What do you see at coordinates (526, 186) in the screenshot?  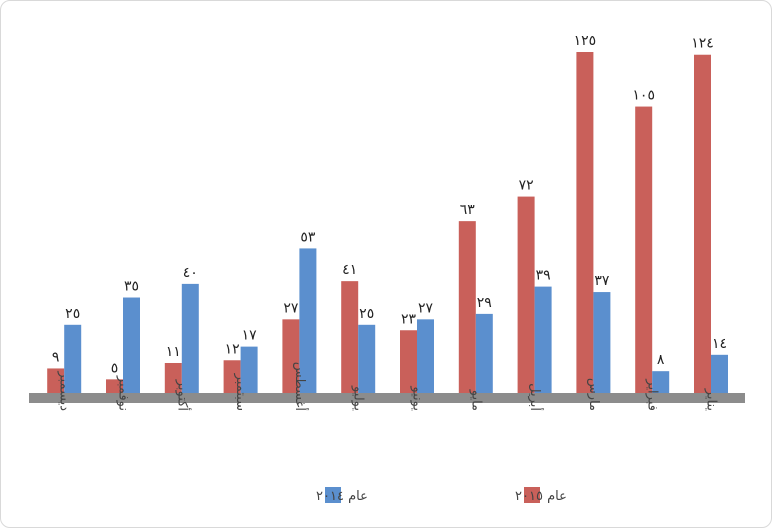 I see `value-label-2015-4: ٧٢` at bounding box center [526, 186].